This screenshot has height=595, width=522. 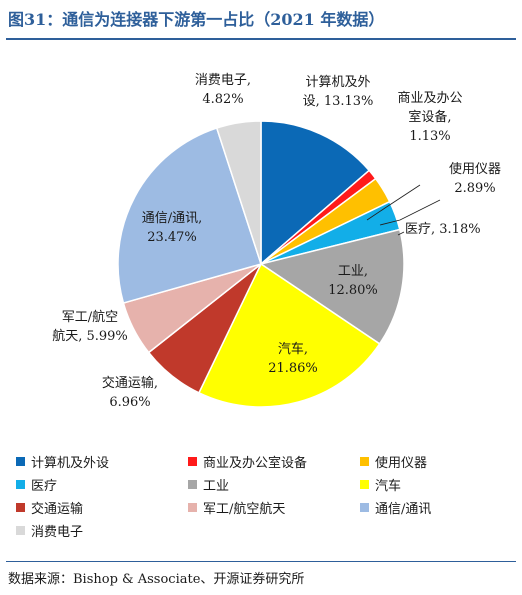 I want to click on data-label-9: 消费电子, 4.82%, so click(x=223, y=90).